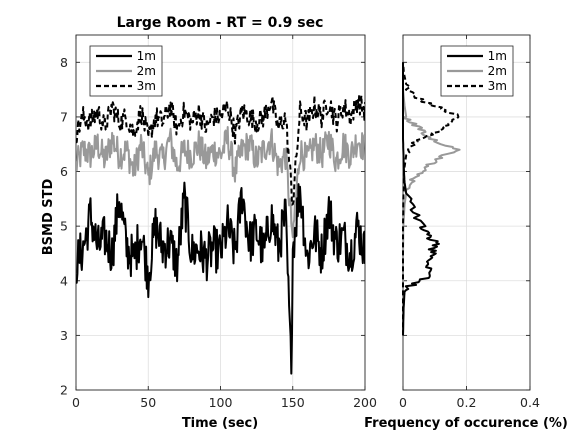 The height and width of the screenshot is (438, 583). I want to click on y-tick-label: 6, so click(64, 171).